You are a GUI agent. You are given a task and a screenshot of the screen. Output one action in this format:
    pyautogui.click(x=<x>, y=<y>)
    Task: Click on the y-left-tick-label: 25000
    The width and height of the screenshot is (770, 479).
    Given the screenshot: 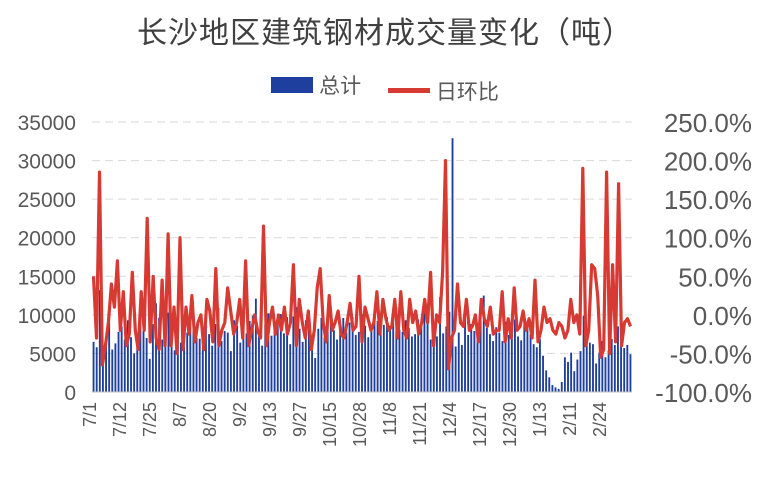 What is the action you would take?
    pyautogui.click(x=47, y=200)
    